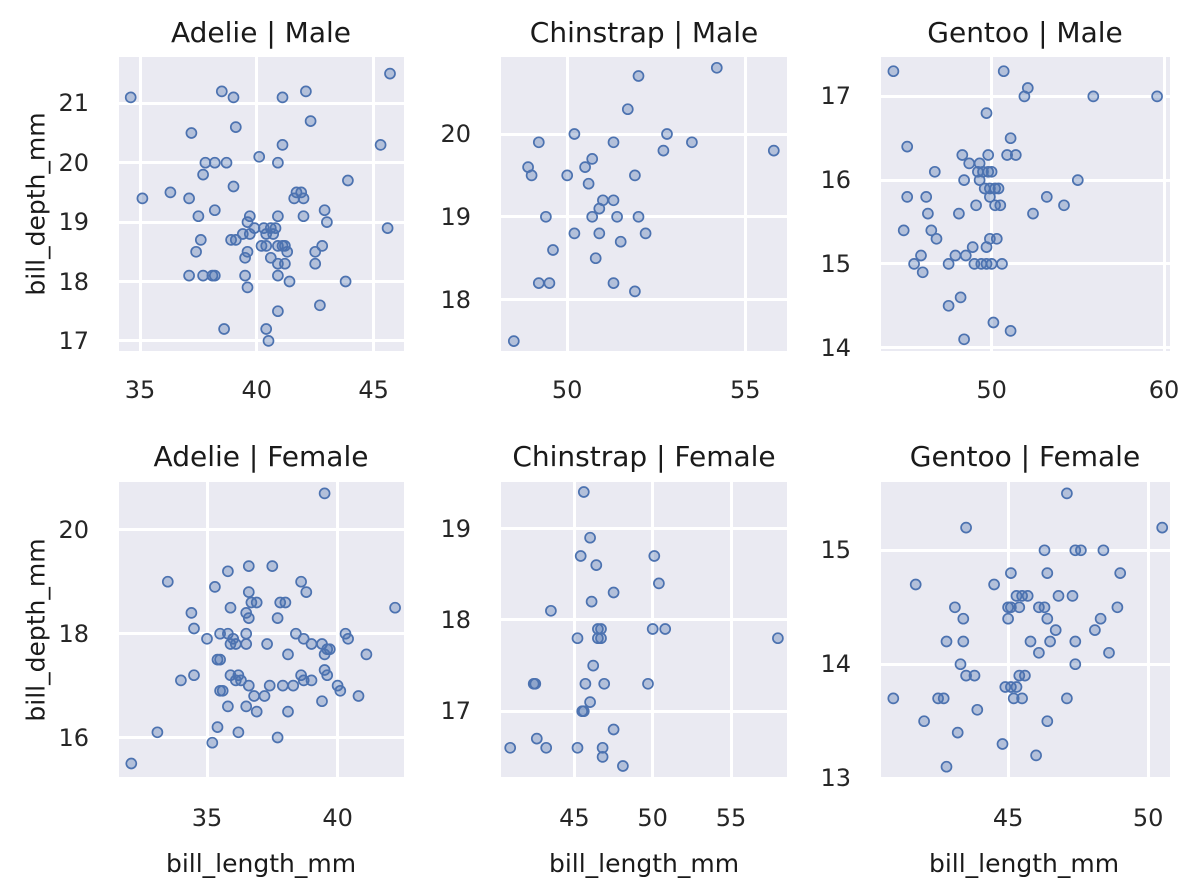 This screenshot has height=890, width=1197. What do you see at coordinates (261, 456) in the screenshot?
I see `panel-title-adelie-female: Adelie | Female` at bounding box center [261, 456].